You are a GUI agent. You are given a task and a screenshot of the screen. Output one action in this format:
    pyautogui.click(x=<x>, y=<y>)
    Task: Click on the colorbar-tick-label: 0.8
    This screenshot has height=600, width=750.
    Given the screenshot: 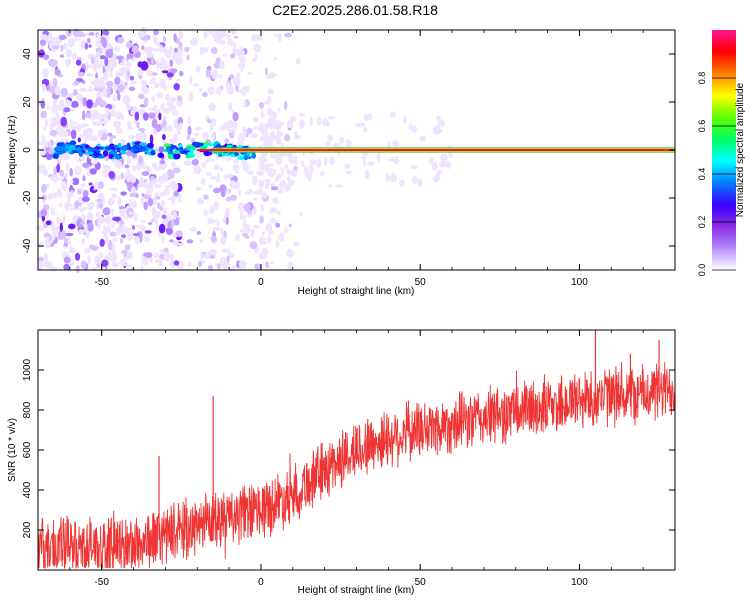 What is the action you would take?
    pyautogui.click(x=702, y=78)
    